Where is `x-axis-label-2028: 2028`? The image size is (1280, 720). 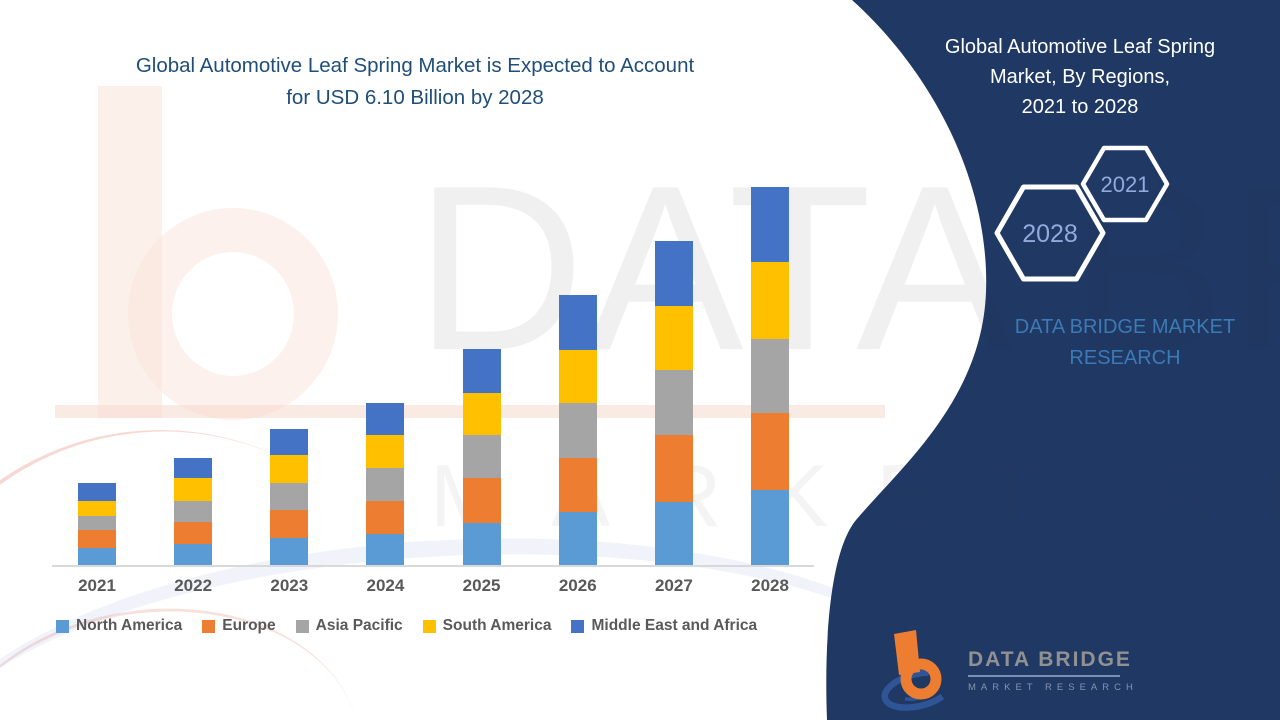 x-axis-label-2028: 2028 is located at coordinates (770, 585).